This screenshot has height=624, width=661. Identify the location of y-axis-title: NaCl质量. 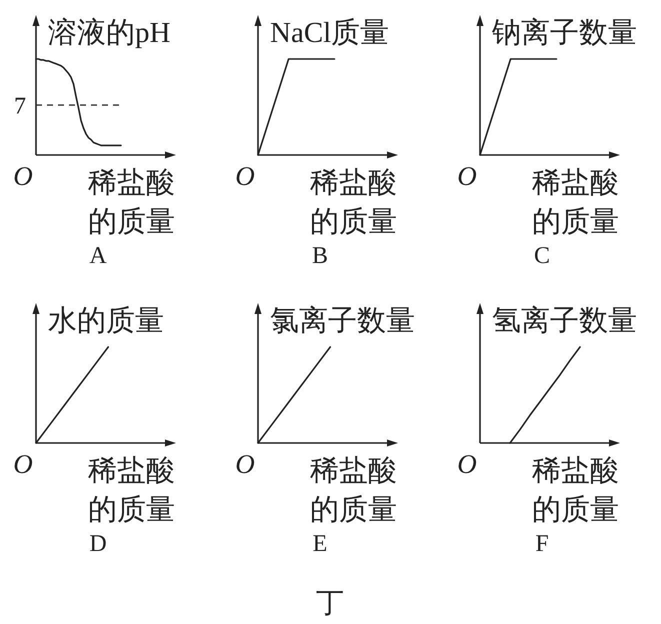
(330, 33).